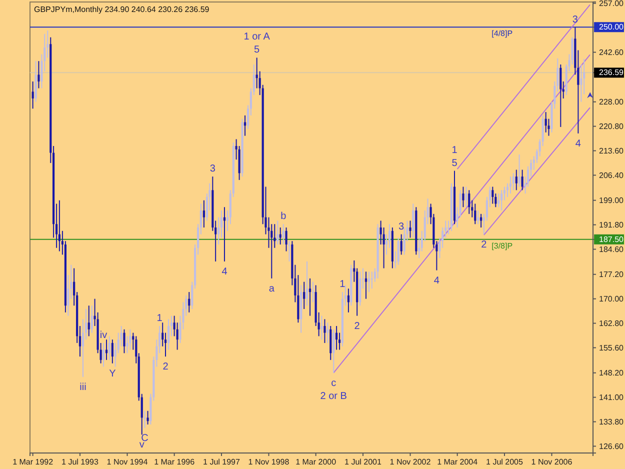  Describe the element at coordinates (611, 52) in the screenshot. I see `y-tick-label: 242.60` at that location.